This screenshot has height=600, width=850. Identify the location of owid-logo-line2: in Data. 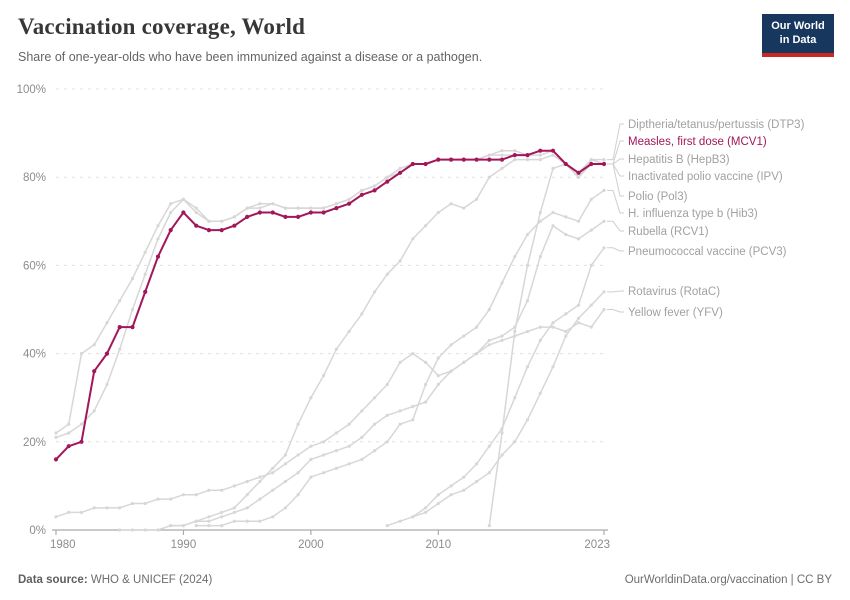
(798, 39).